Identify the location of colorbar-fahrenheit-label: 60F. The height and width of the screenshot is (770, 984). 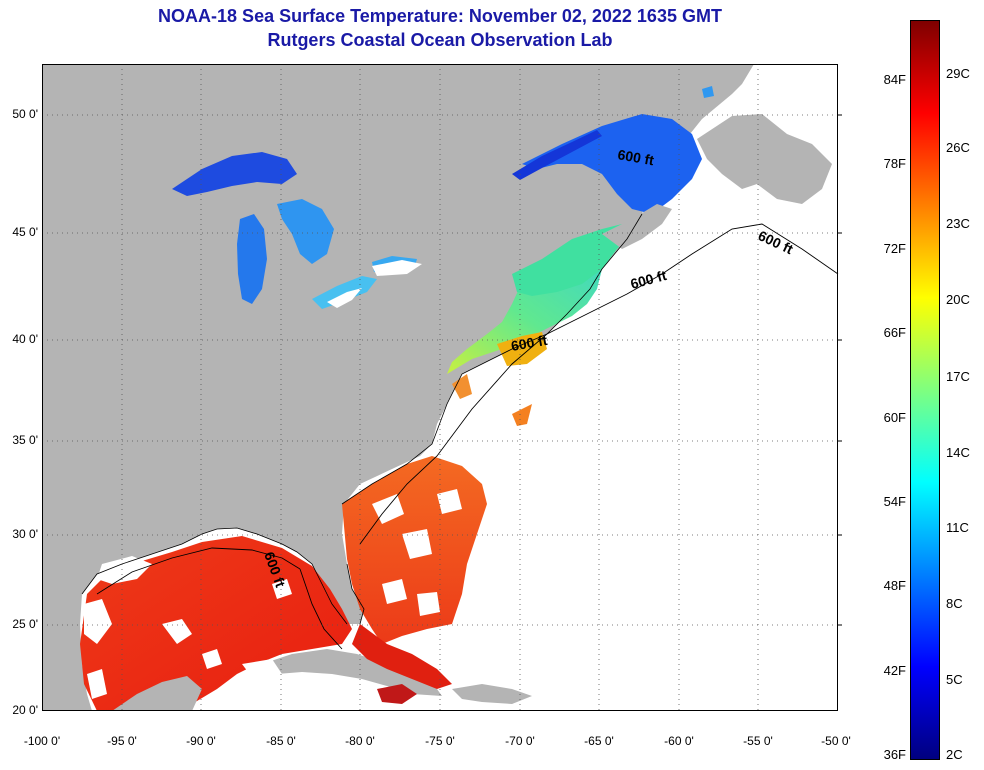
(894, 417).